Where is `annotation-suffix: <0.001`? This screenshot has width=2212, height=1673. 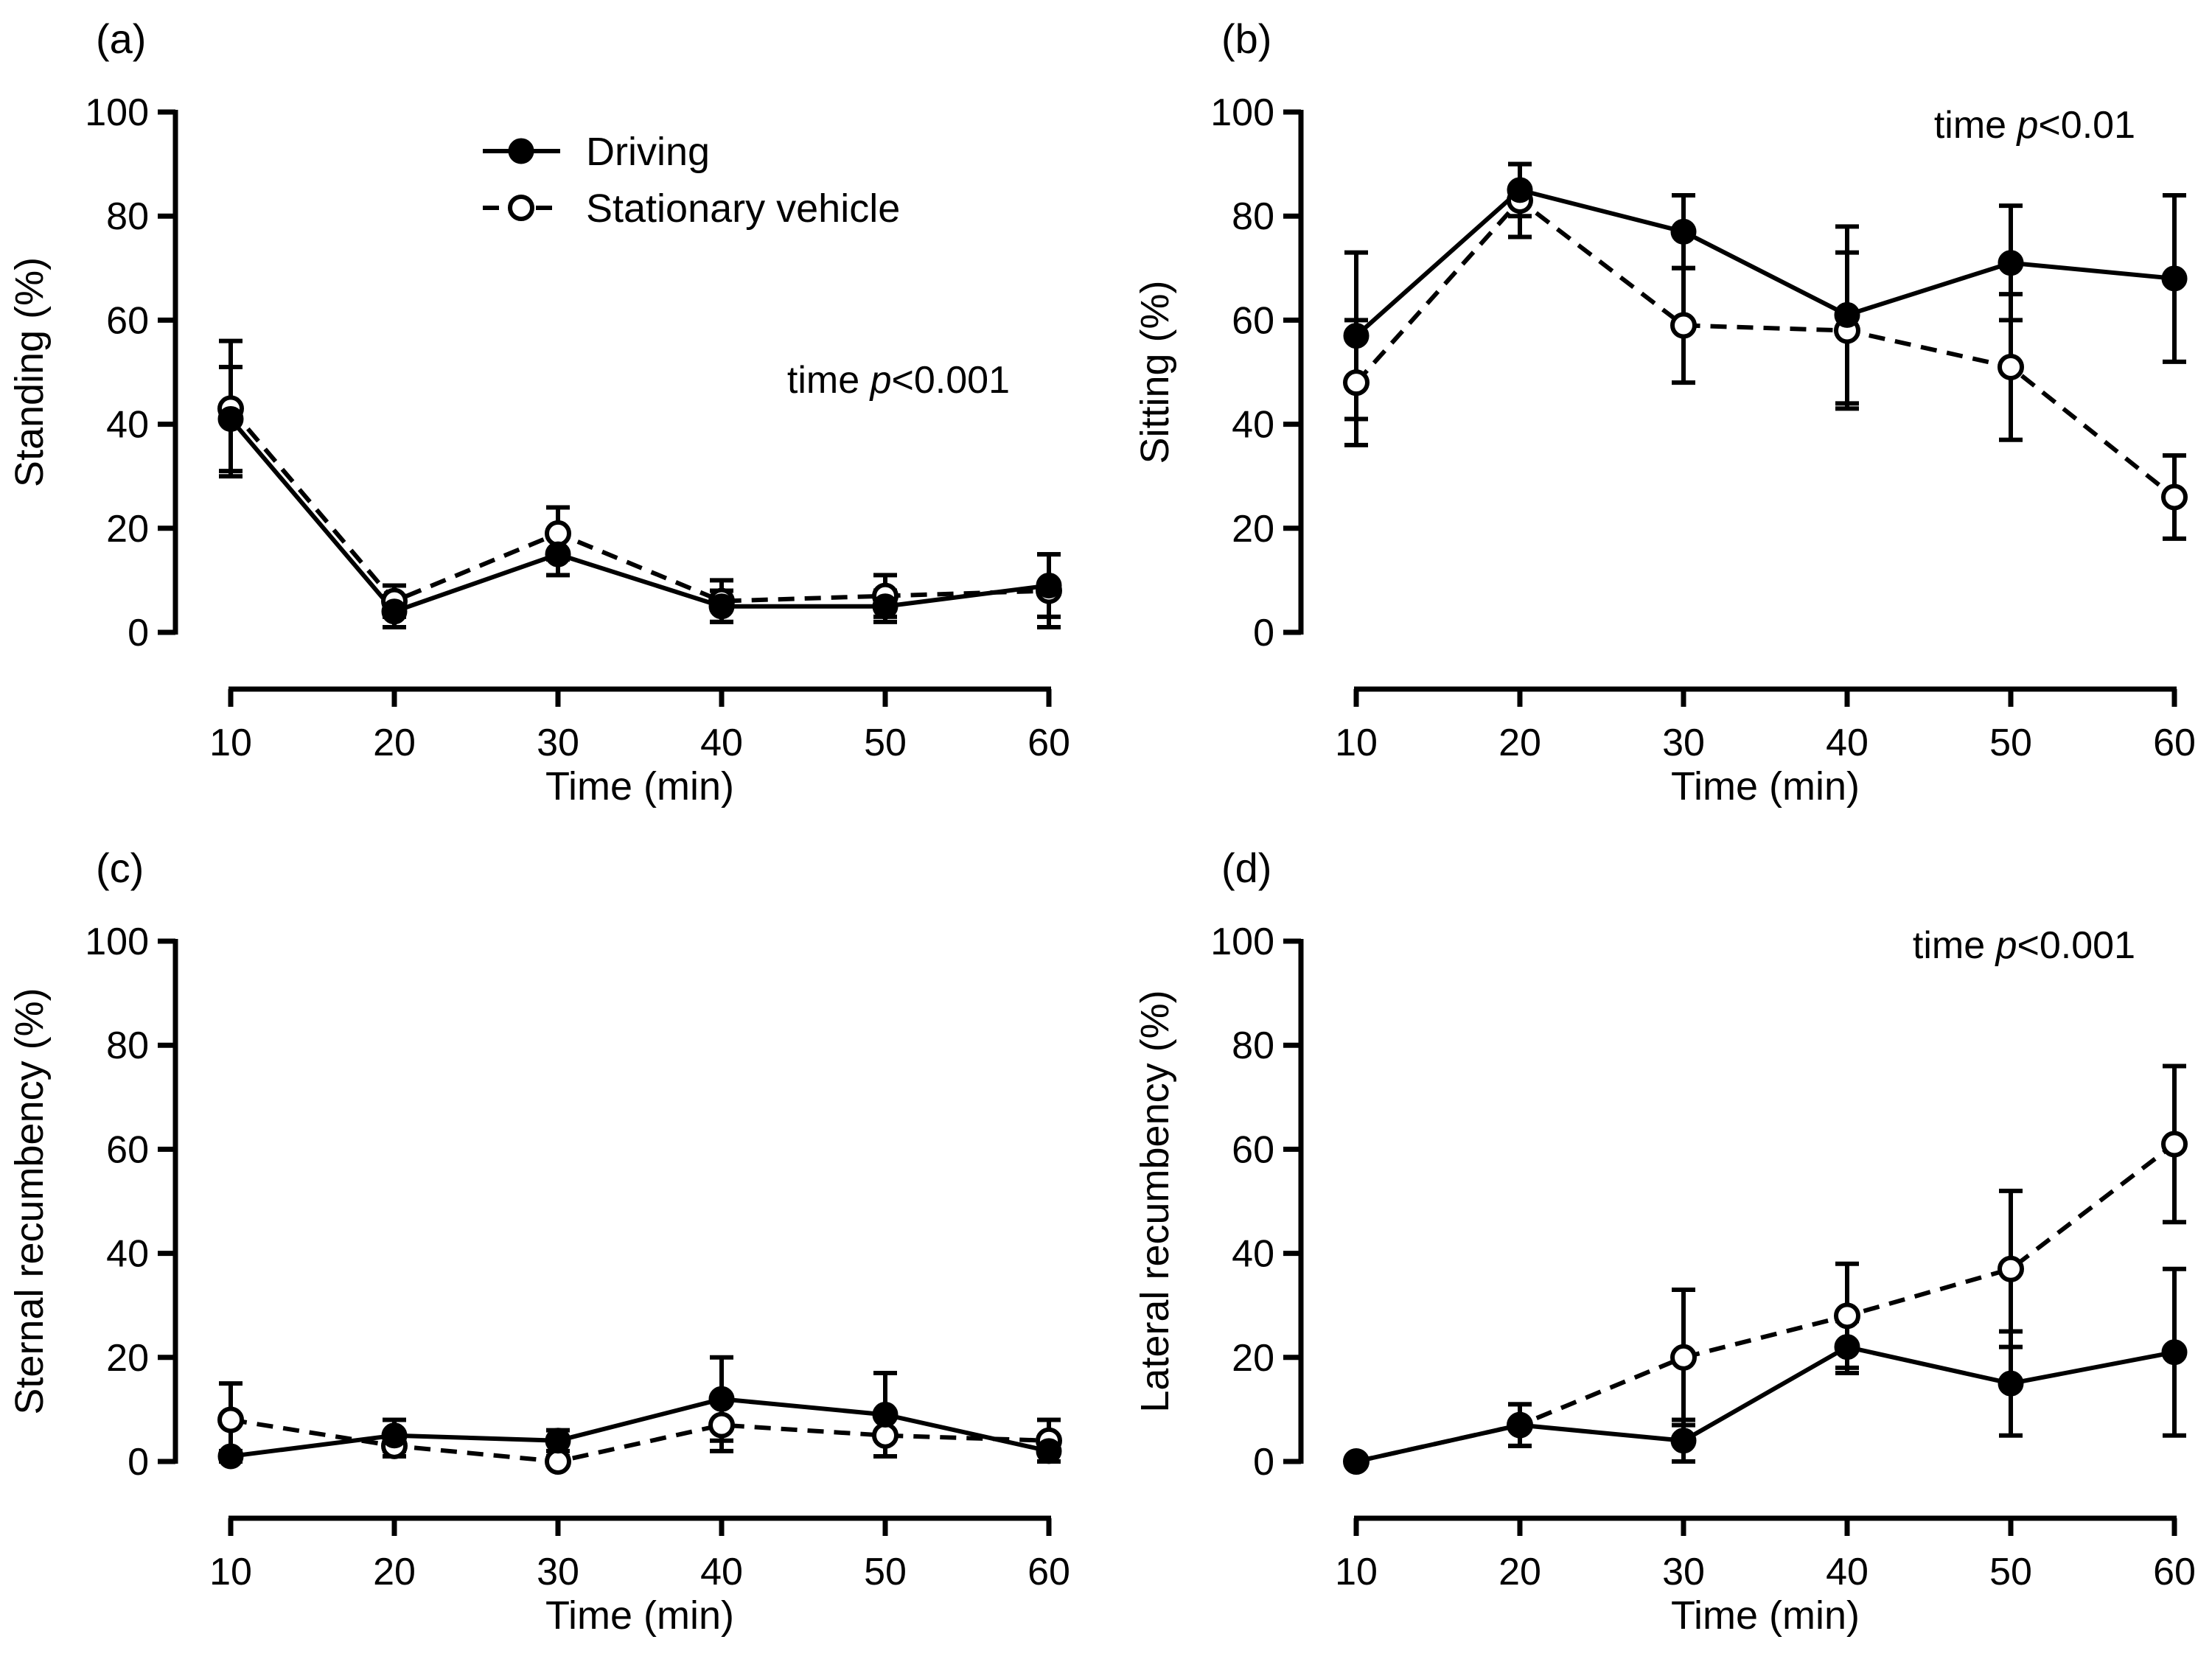 annotation-suffix: <0.001 is located at coordinates (2076, 945).